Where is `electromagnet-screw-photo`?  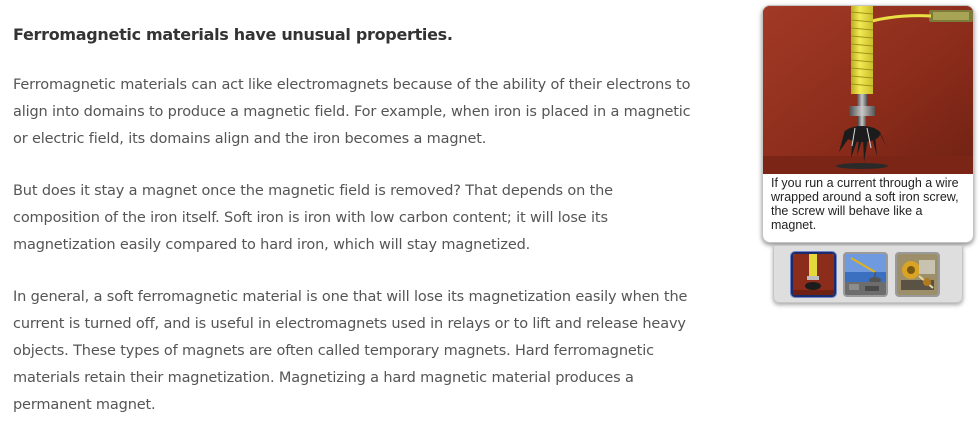
electromagnet-screw-photo is located at coordinates (868, 90).